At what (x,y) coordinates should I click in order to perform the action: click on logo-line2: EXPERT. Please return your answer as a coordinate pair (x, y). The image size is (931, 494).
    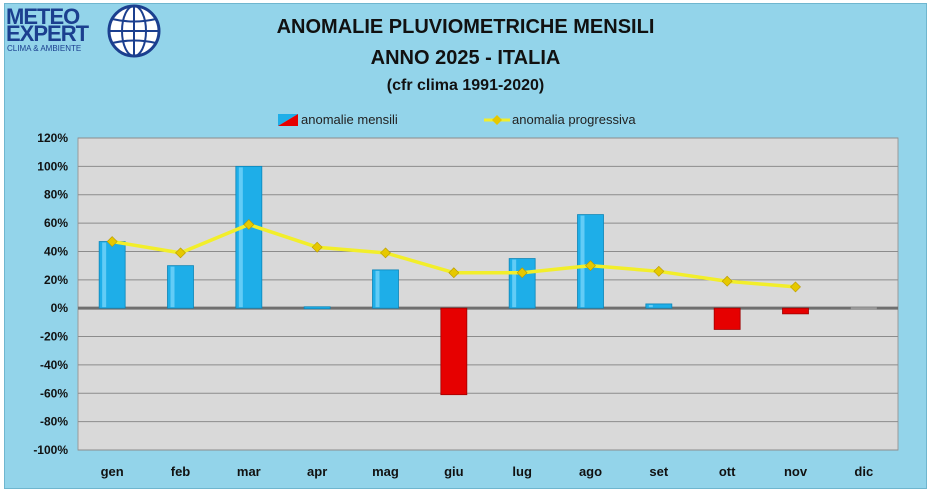
    Looking at the image, I should click on (47, 33).